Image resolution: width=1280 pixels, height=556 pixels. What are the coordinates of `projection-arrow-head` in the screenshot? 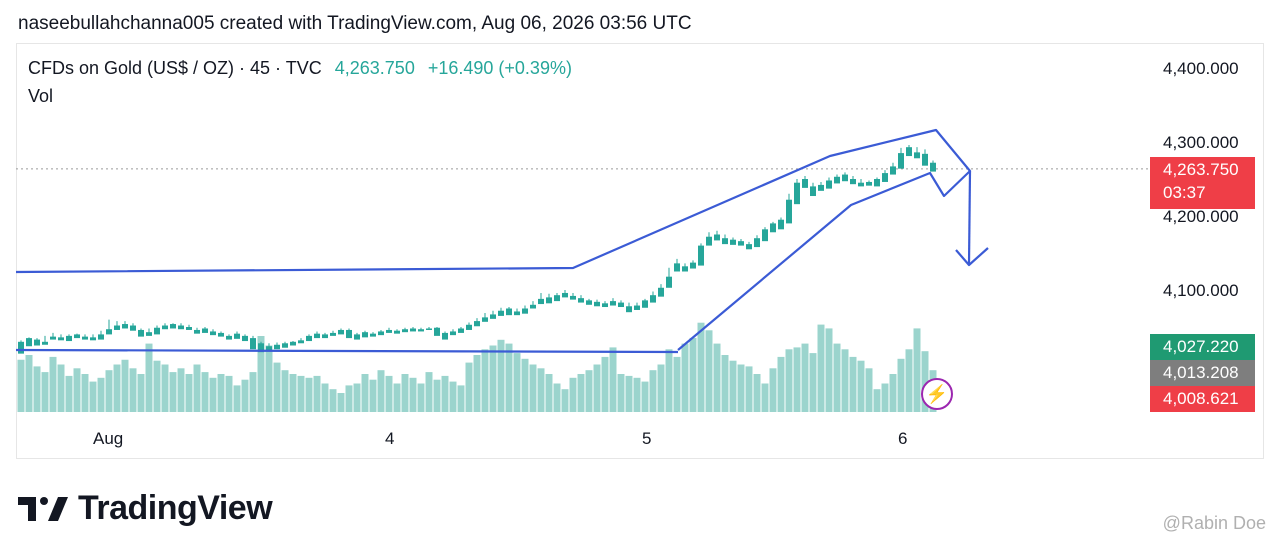 It's located at (972, 257).